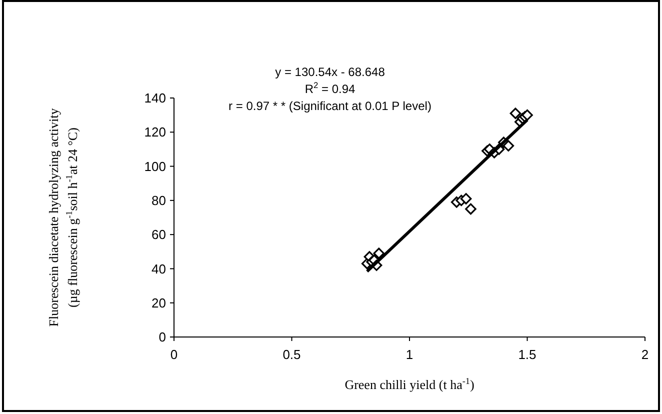 This screenshot has width=662, height=414. I want to click on text: y = 130.54x - 68.648, so click(330, 72).